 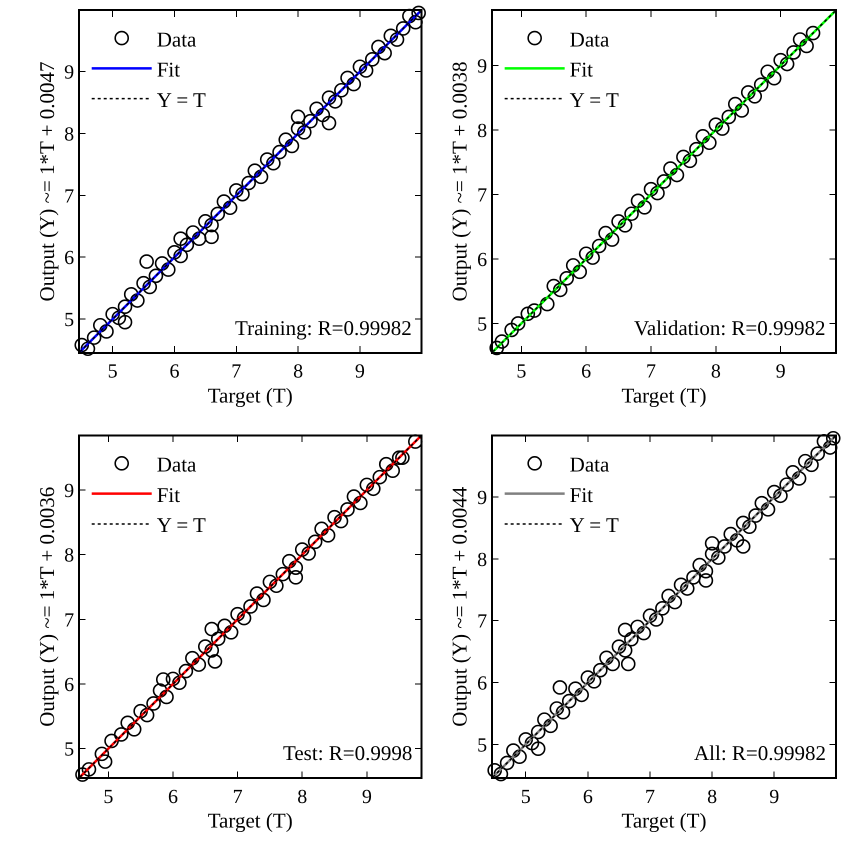 What do you see at coordinates (347, 753) in the screenshot?
I see `annotation: Test: R=0.9998` at bounding box center [347, 753].